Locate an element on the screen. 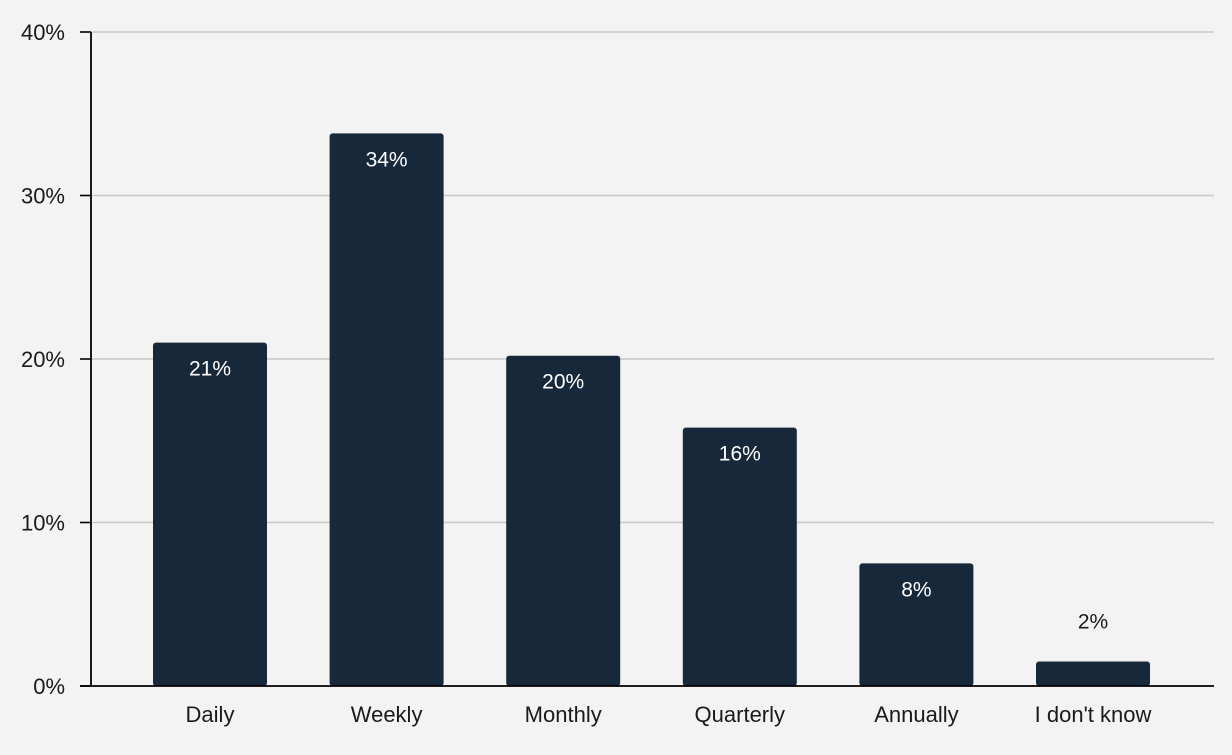 The height and width of the screenshot is (755, 1232). y-tick-label: 0% is located at coordinates (49, 686).